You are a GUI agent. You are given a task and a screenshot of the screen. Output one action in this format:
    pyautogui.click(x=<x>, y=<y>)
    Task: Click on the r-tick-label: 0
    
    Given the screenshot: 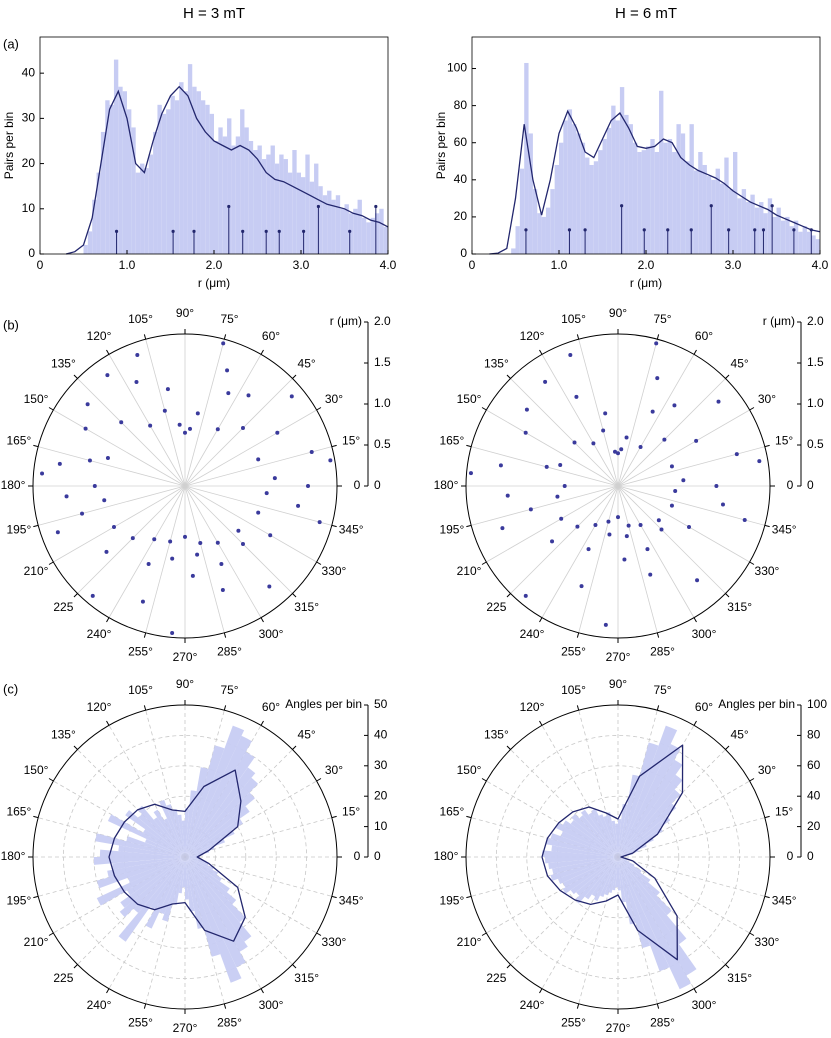 What is the action you would take?
    pyautogui.click(x=810, y=485)
    